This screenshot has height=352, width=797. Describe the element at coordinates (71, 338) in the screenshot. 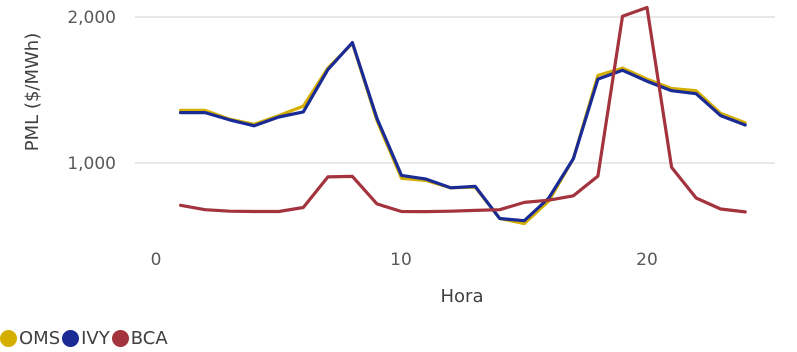

I see `legend-marker-ivy` at that location.